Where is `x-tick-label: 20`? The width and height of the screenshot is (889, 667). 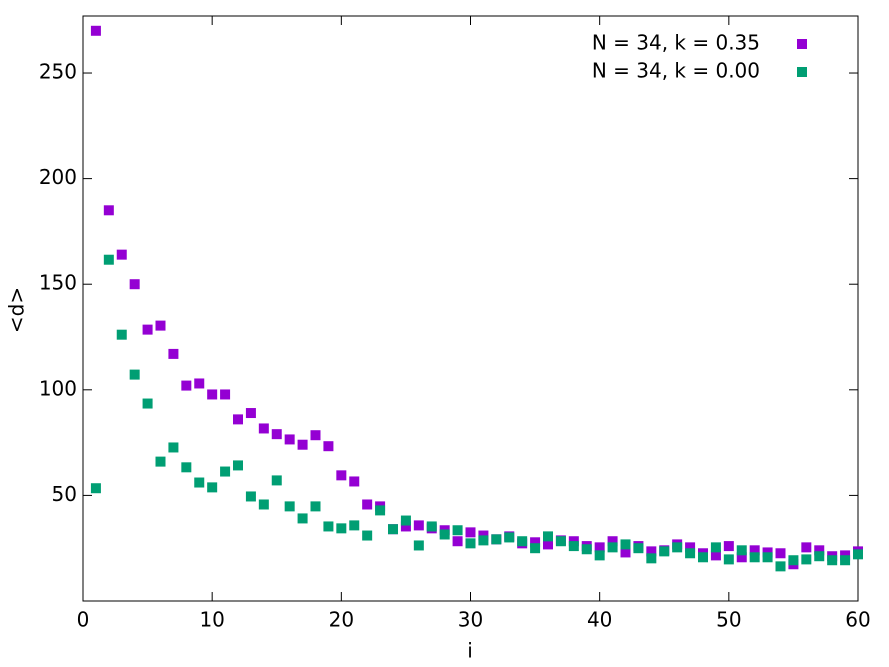 x-tick-label: 20 is located at coordinates (341, 620).